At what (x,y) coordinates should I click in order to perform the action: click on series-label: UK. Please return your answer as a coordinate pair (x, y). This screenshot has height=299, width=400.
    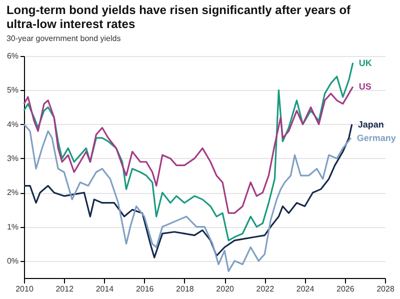
    Looking at the image, I should click on (365, 63).